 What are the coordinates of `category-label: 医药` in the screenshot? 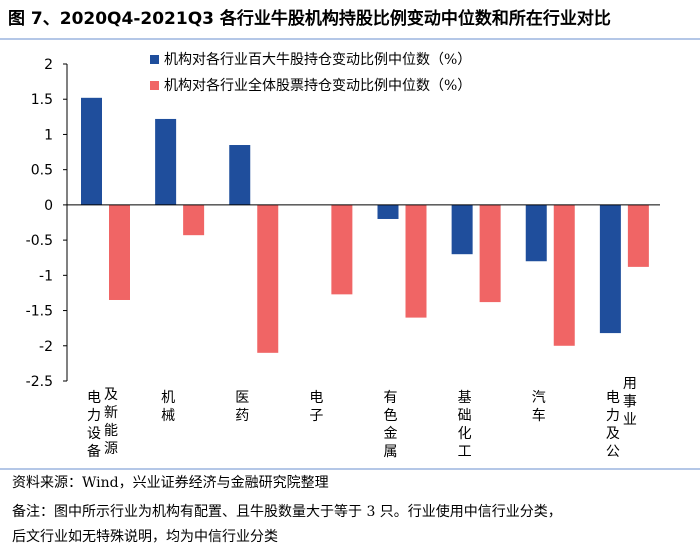 It's located at (242, 407).